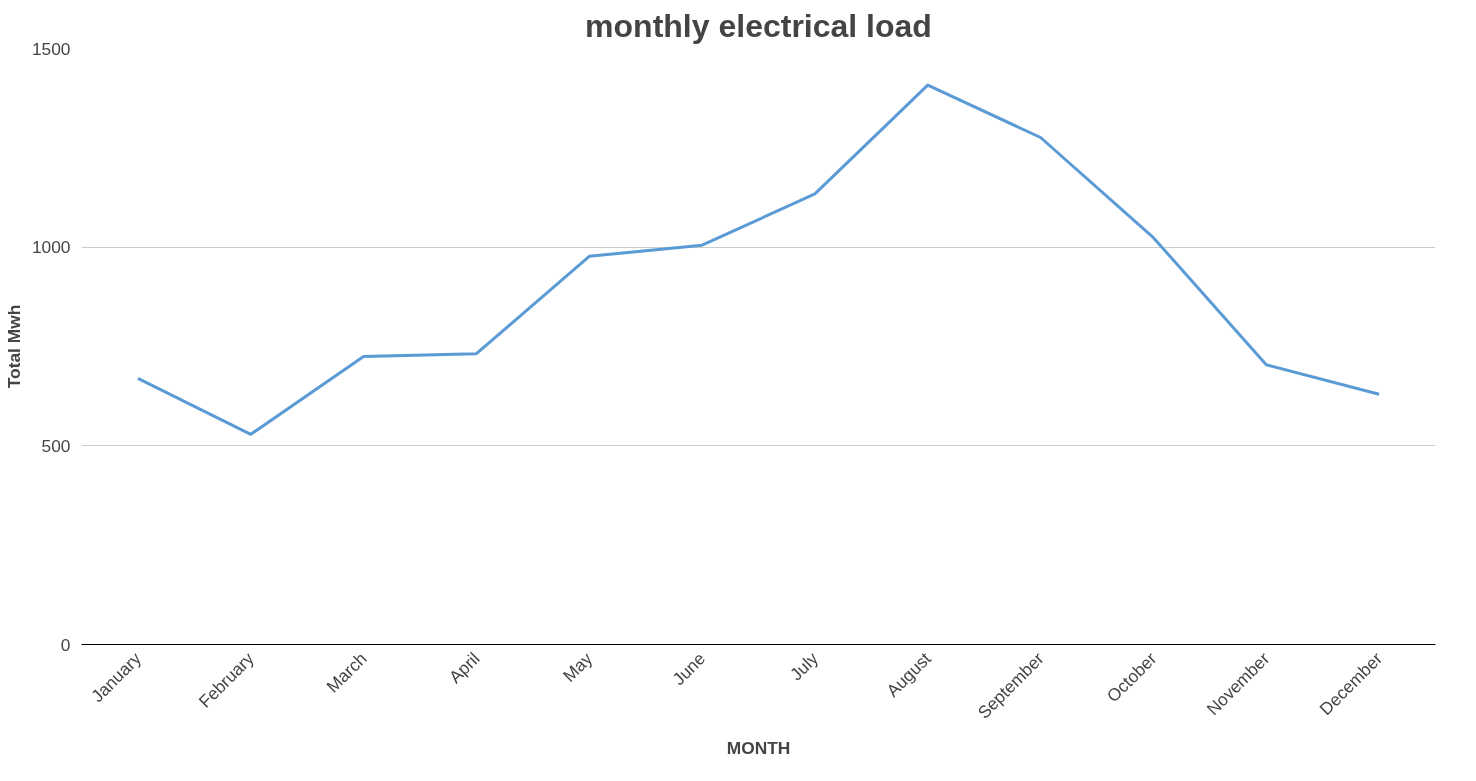  What do you see at coordinates (758, 747) in the screenshot?
I see `x-axis-title: MONTH` at bounding box center [758, 747].